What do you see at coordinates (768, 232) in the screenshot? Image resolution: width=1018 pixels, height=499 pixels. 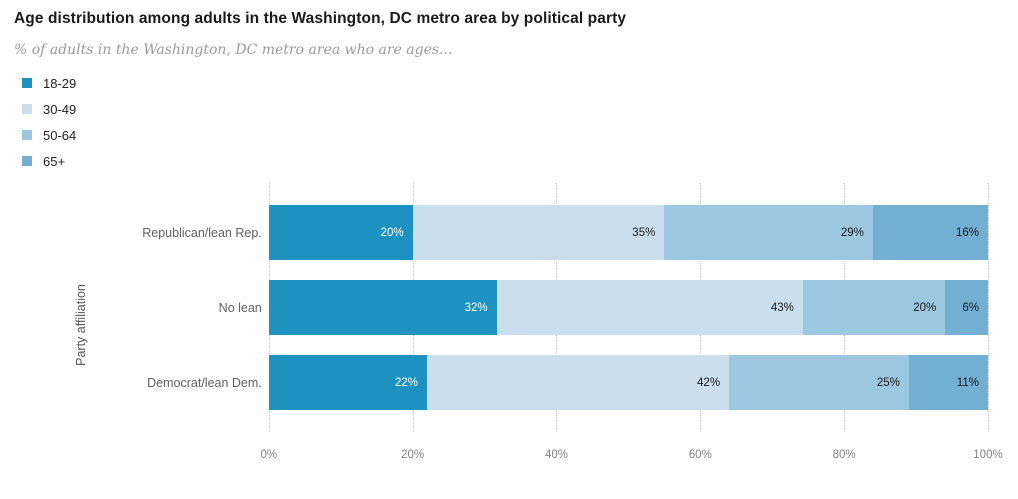 I see `bar-segment: 29%` at bounding box center [768, 232].